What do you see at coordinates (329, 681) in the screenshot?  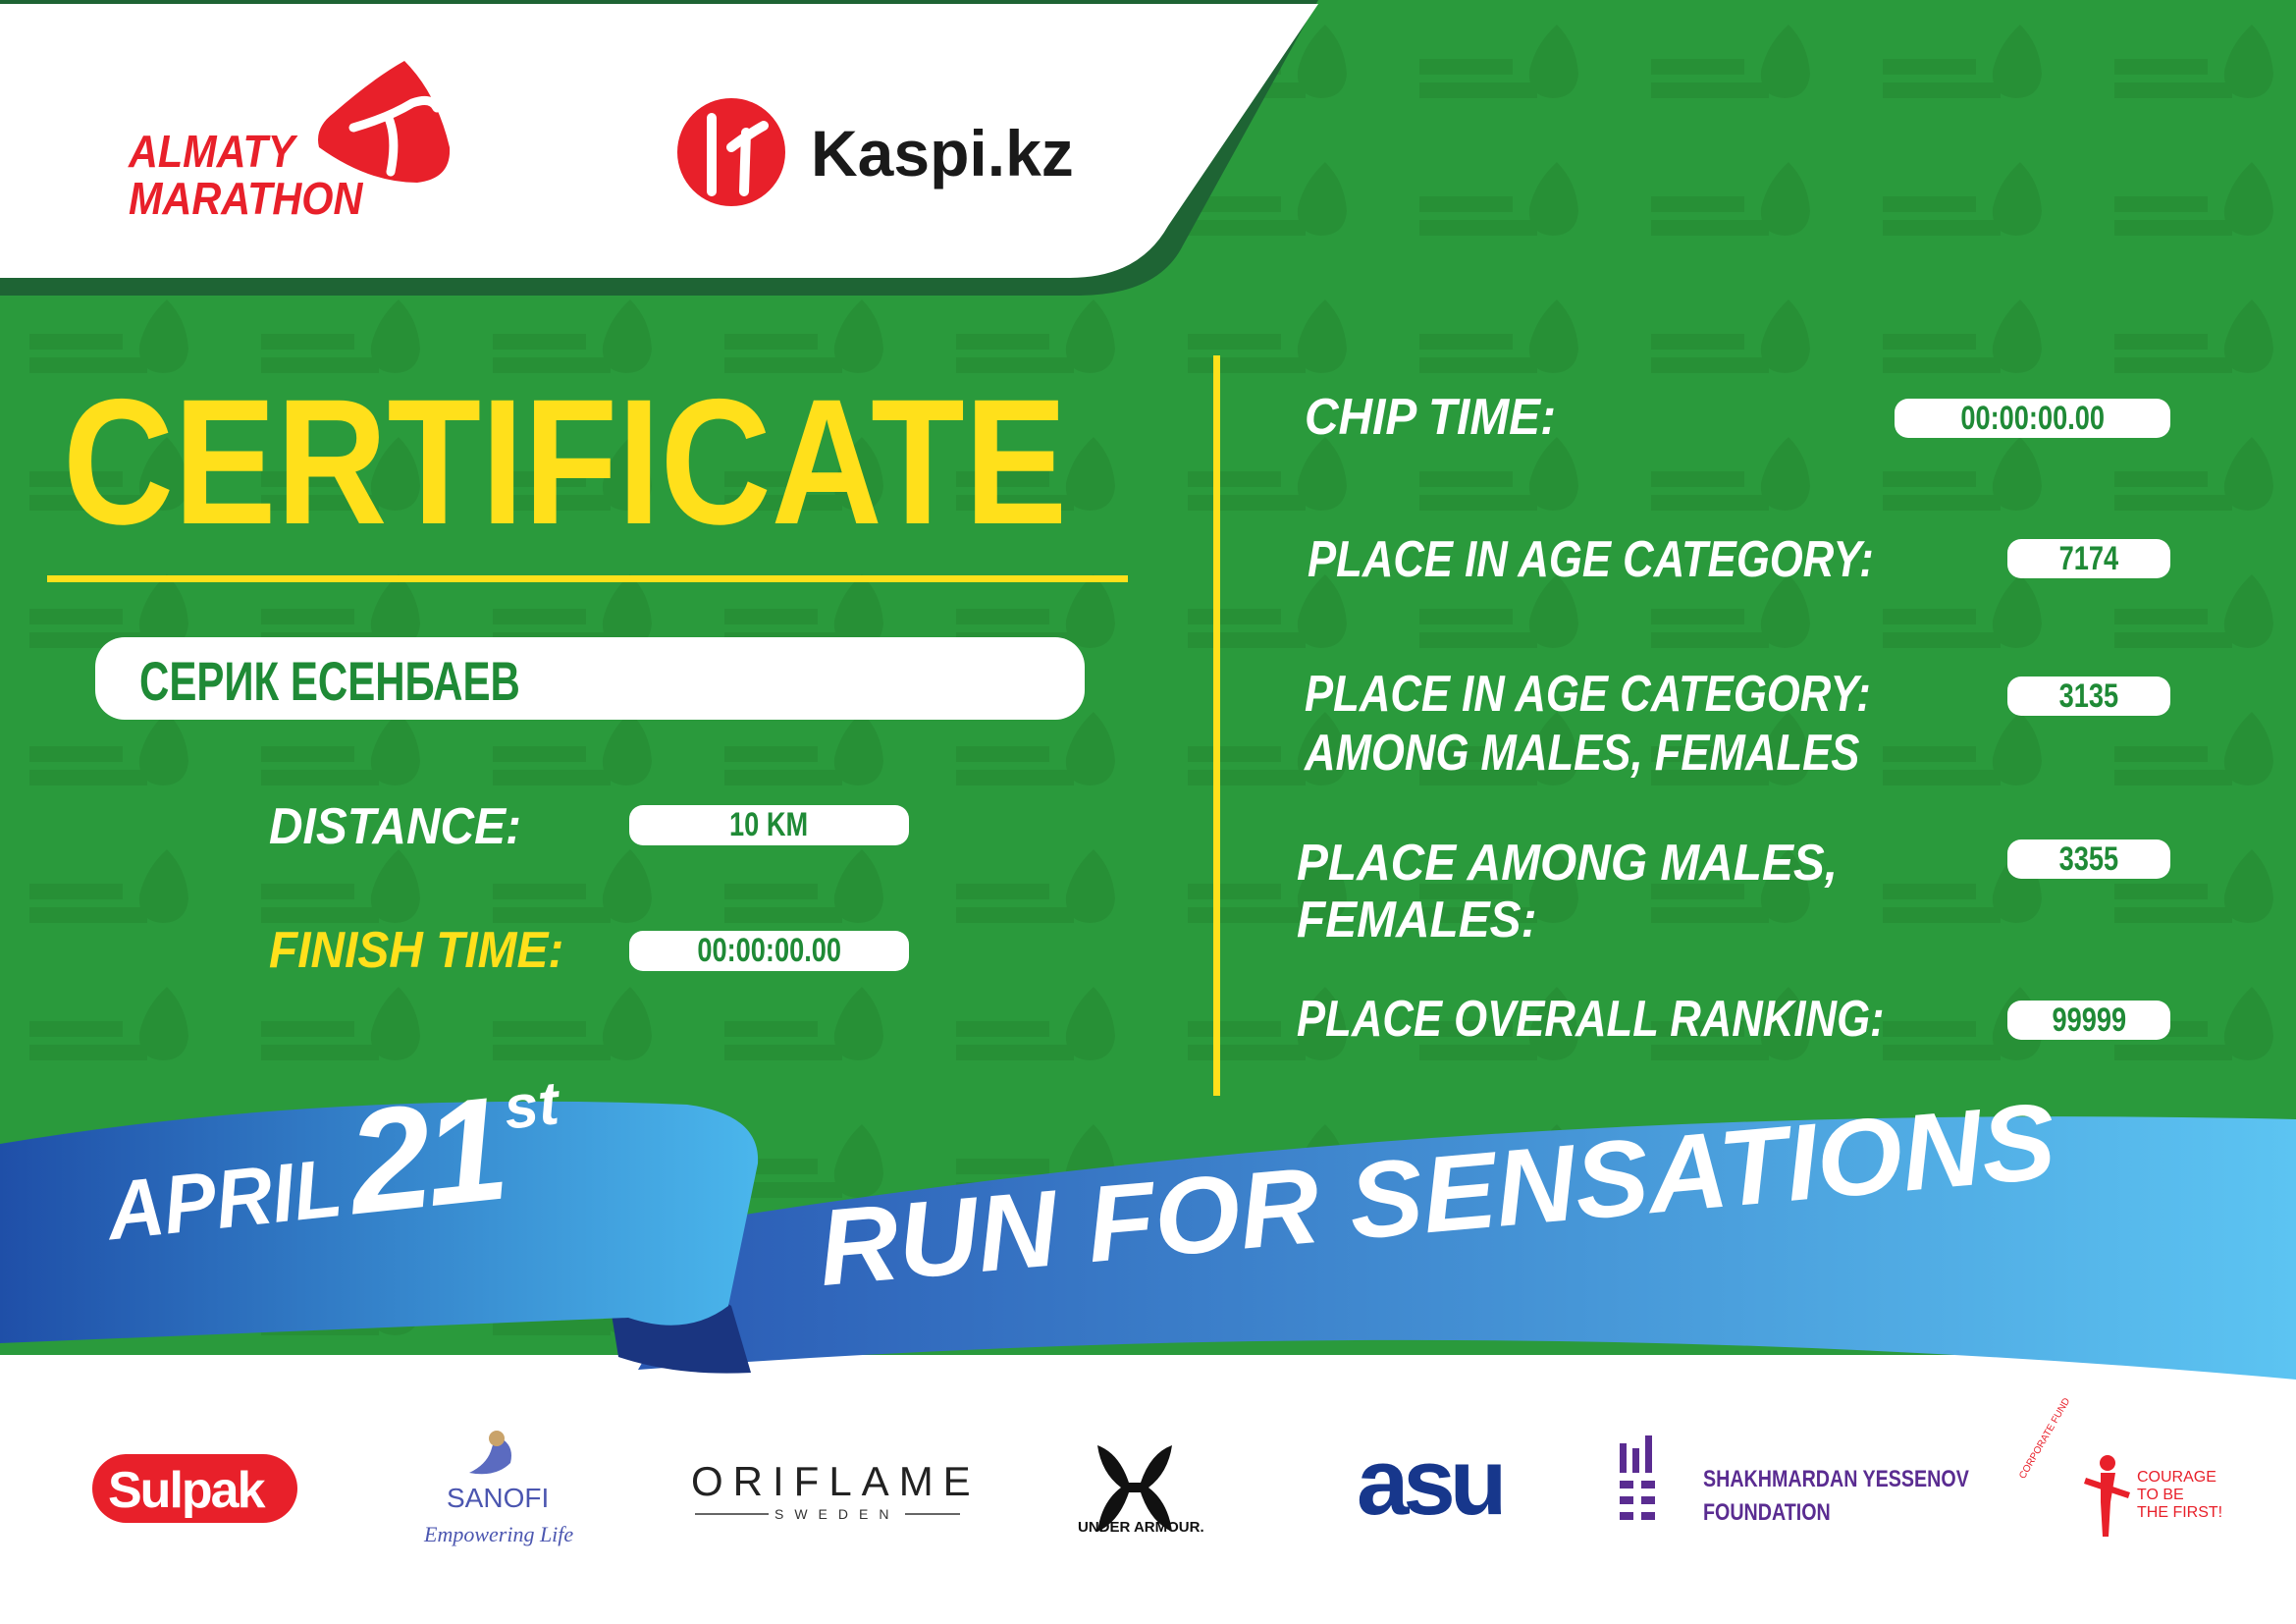 I see `participant-name: СЕРИК ЕСЕНБАЕВ` at bounding box center [329, 681].